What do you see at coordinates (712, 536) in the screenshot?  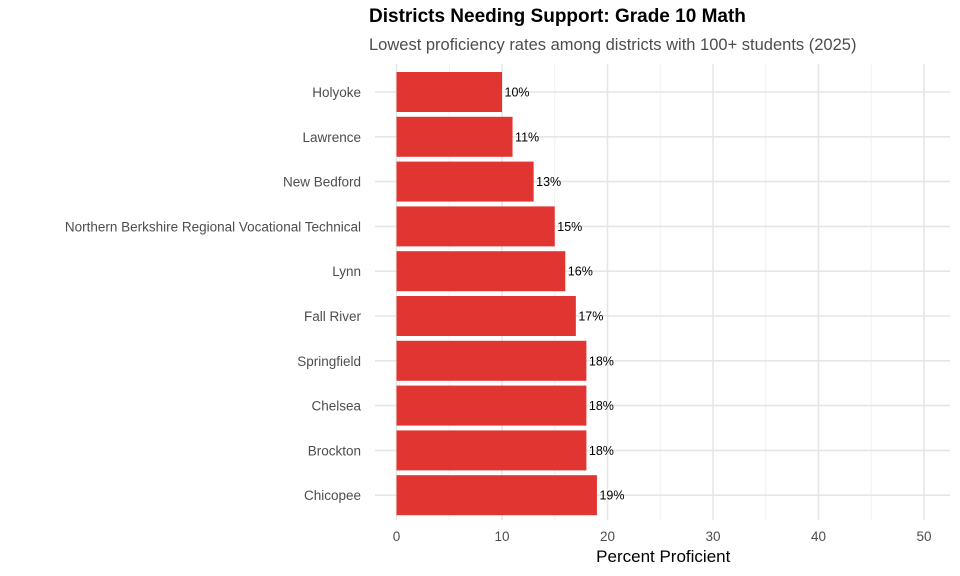 I see `x-tick-label: 30` at bounding box center [712, 536].